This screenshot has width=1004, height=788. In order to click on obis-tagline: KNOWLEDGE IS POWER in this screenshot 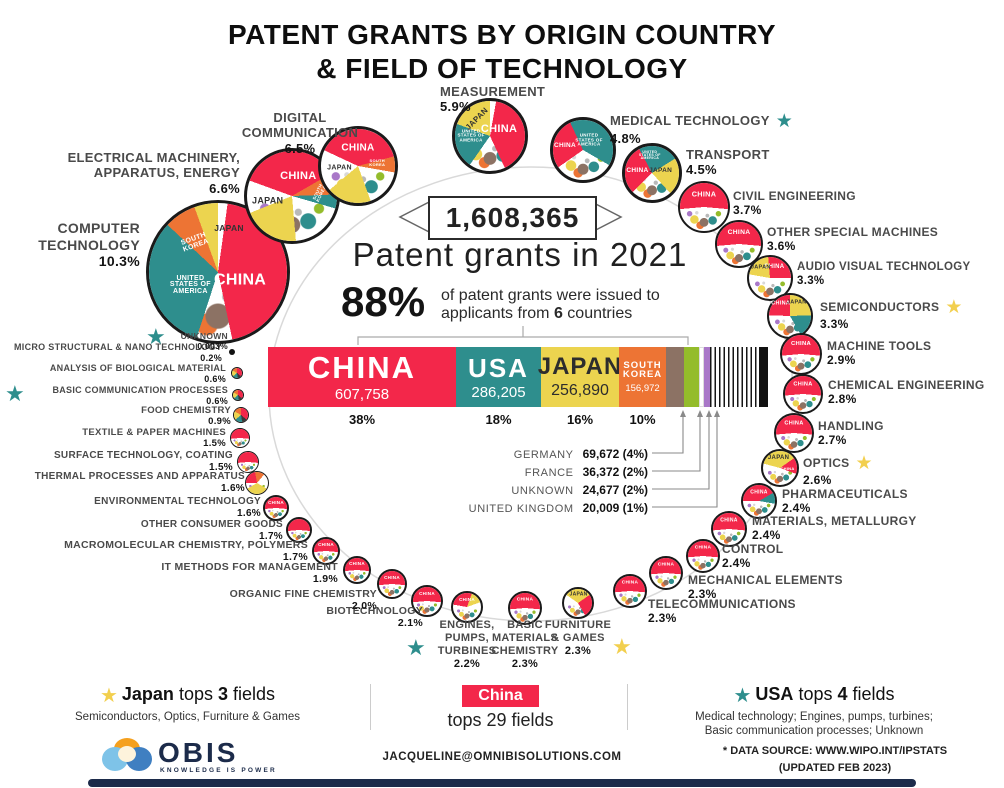, I will do `click(218, 770)`.